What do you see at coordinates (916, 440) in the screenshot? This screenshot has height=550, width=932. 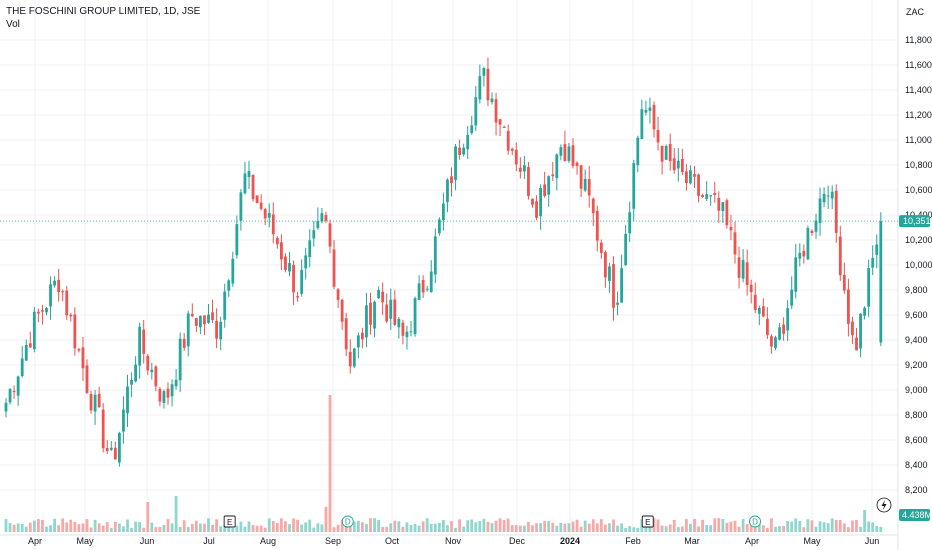 I see `price-tick-label: 8,600` at bounding box center [916, 440].